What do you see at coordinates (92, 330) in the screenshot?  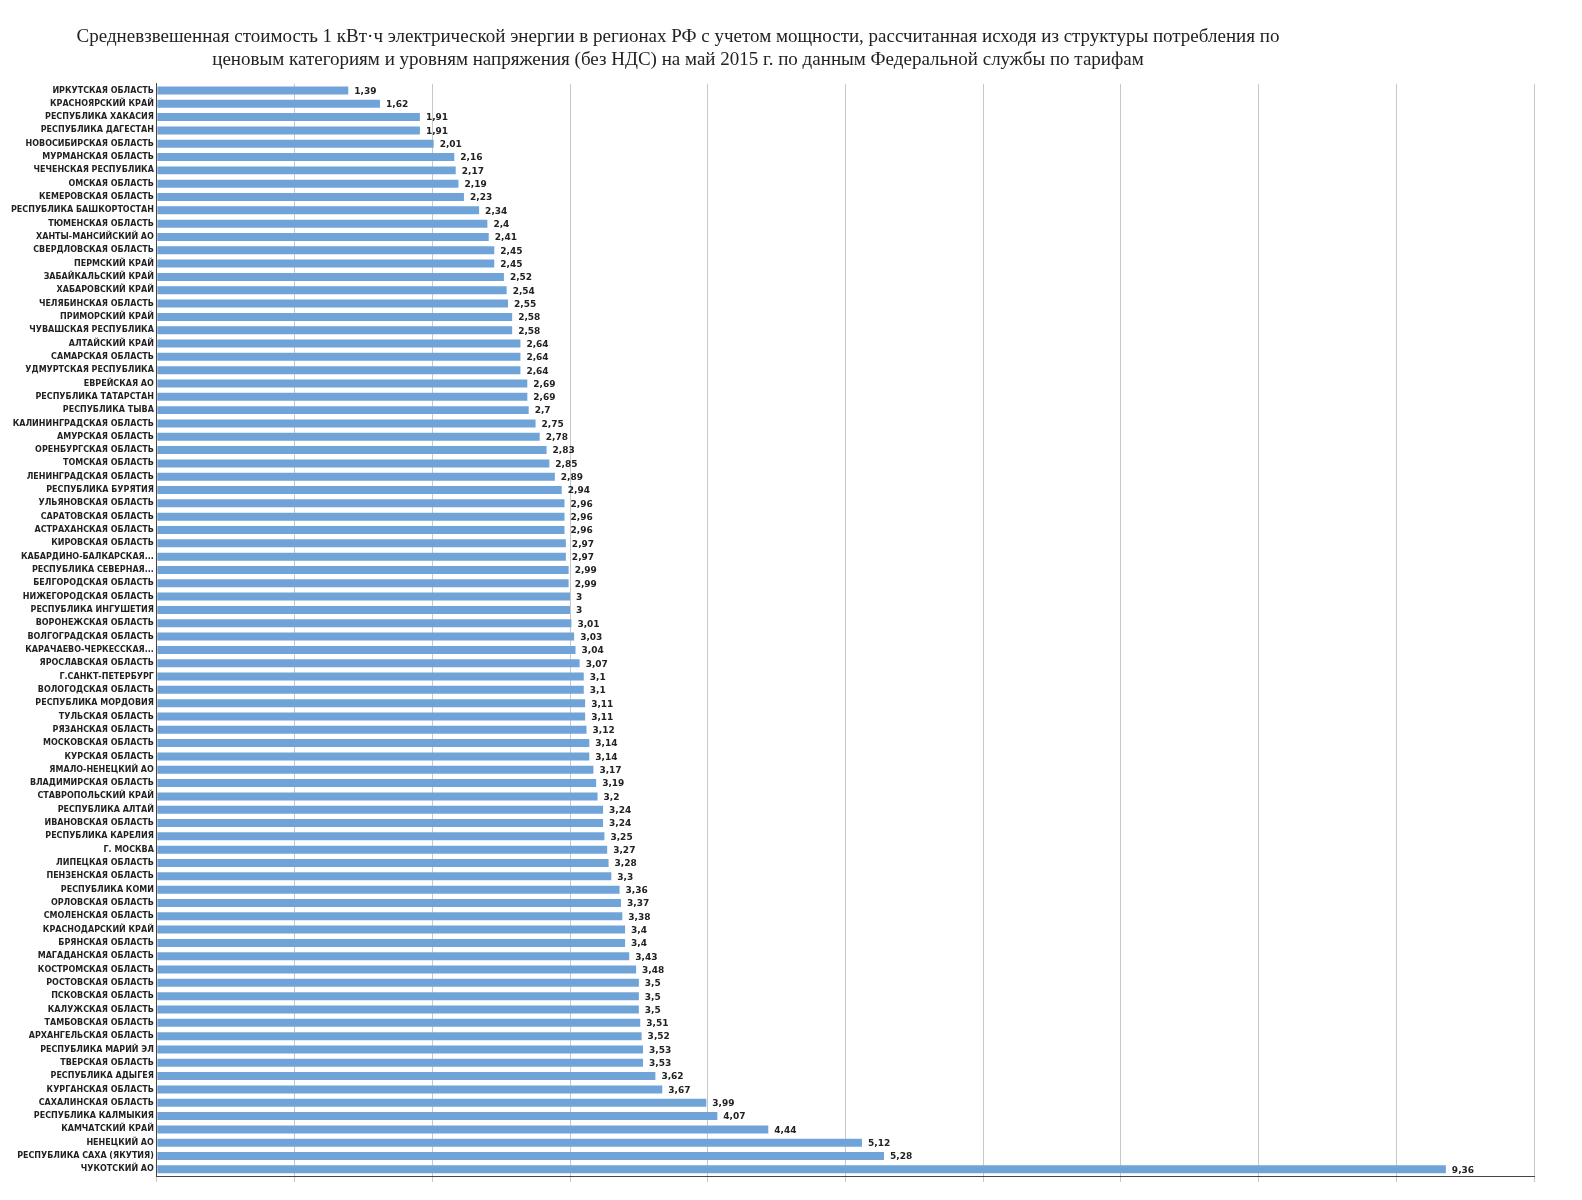 I see `y-tick-label: ЧУВАШСКАЯ РЕСПУБЛИКА` at bounding box center [92, 330].